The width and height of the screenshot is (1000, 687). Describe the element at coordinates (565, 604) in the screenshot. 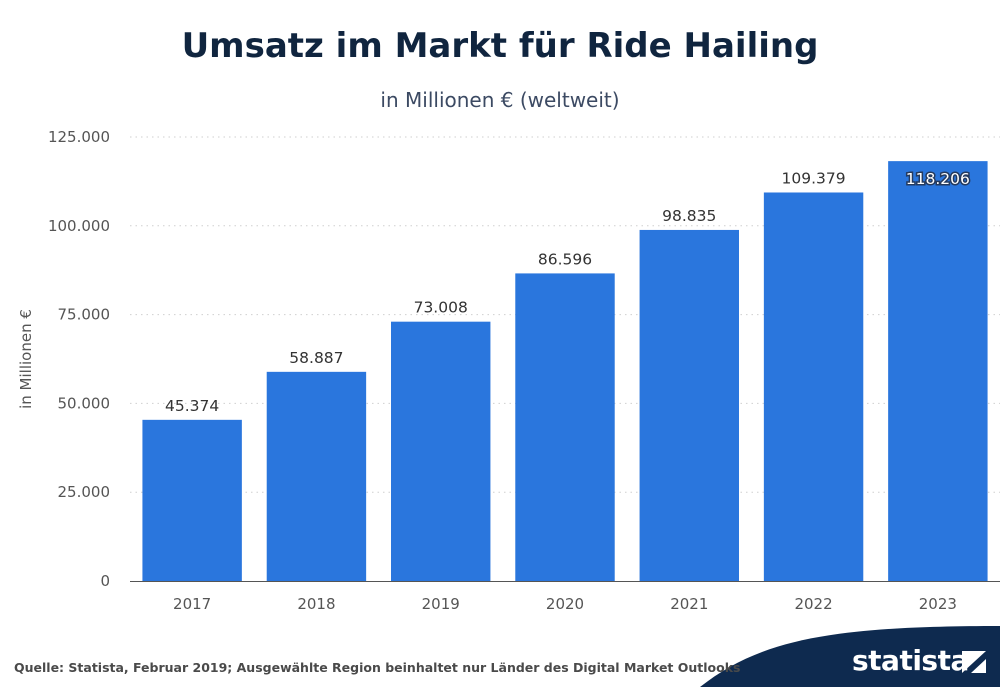

I see `x-tick-label: 2020` at that location.